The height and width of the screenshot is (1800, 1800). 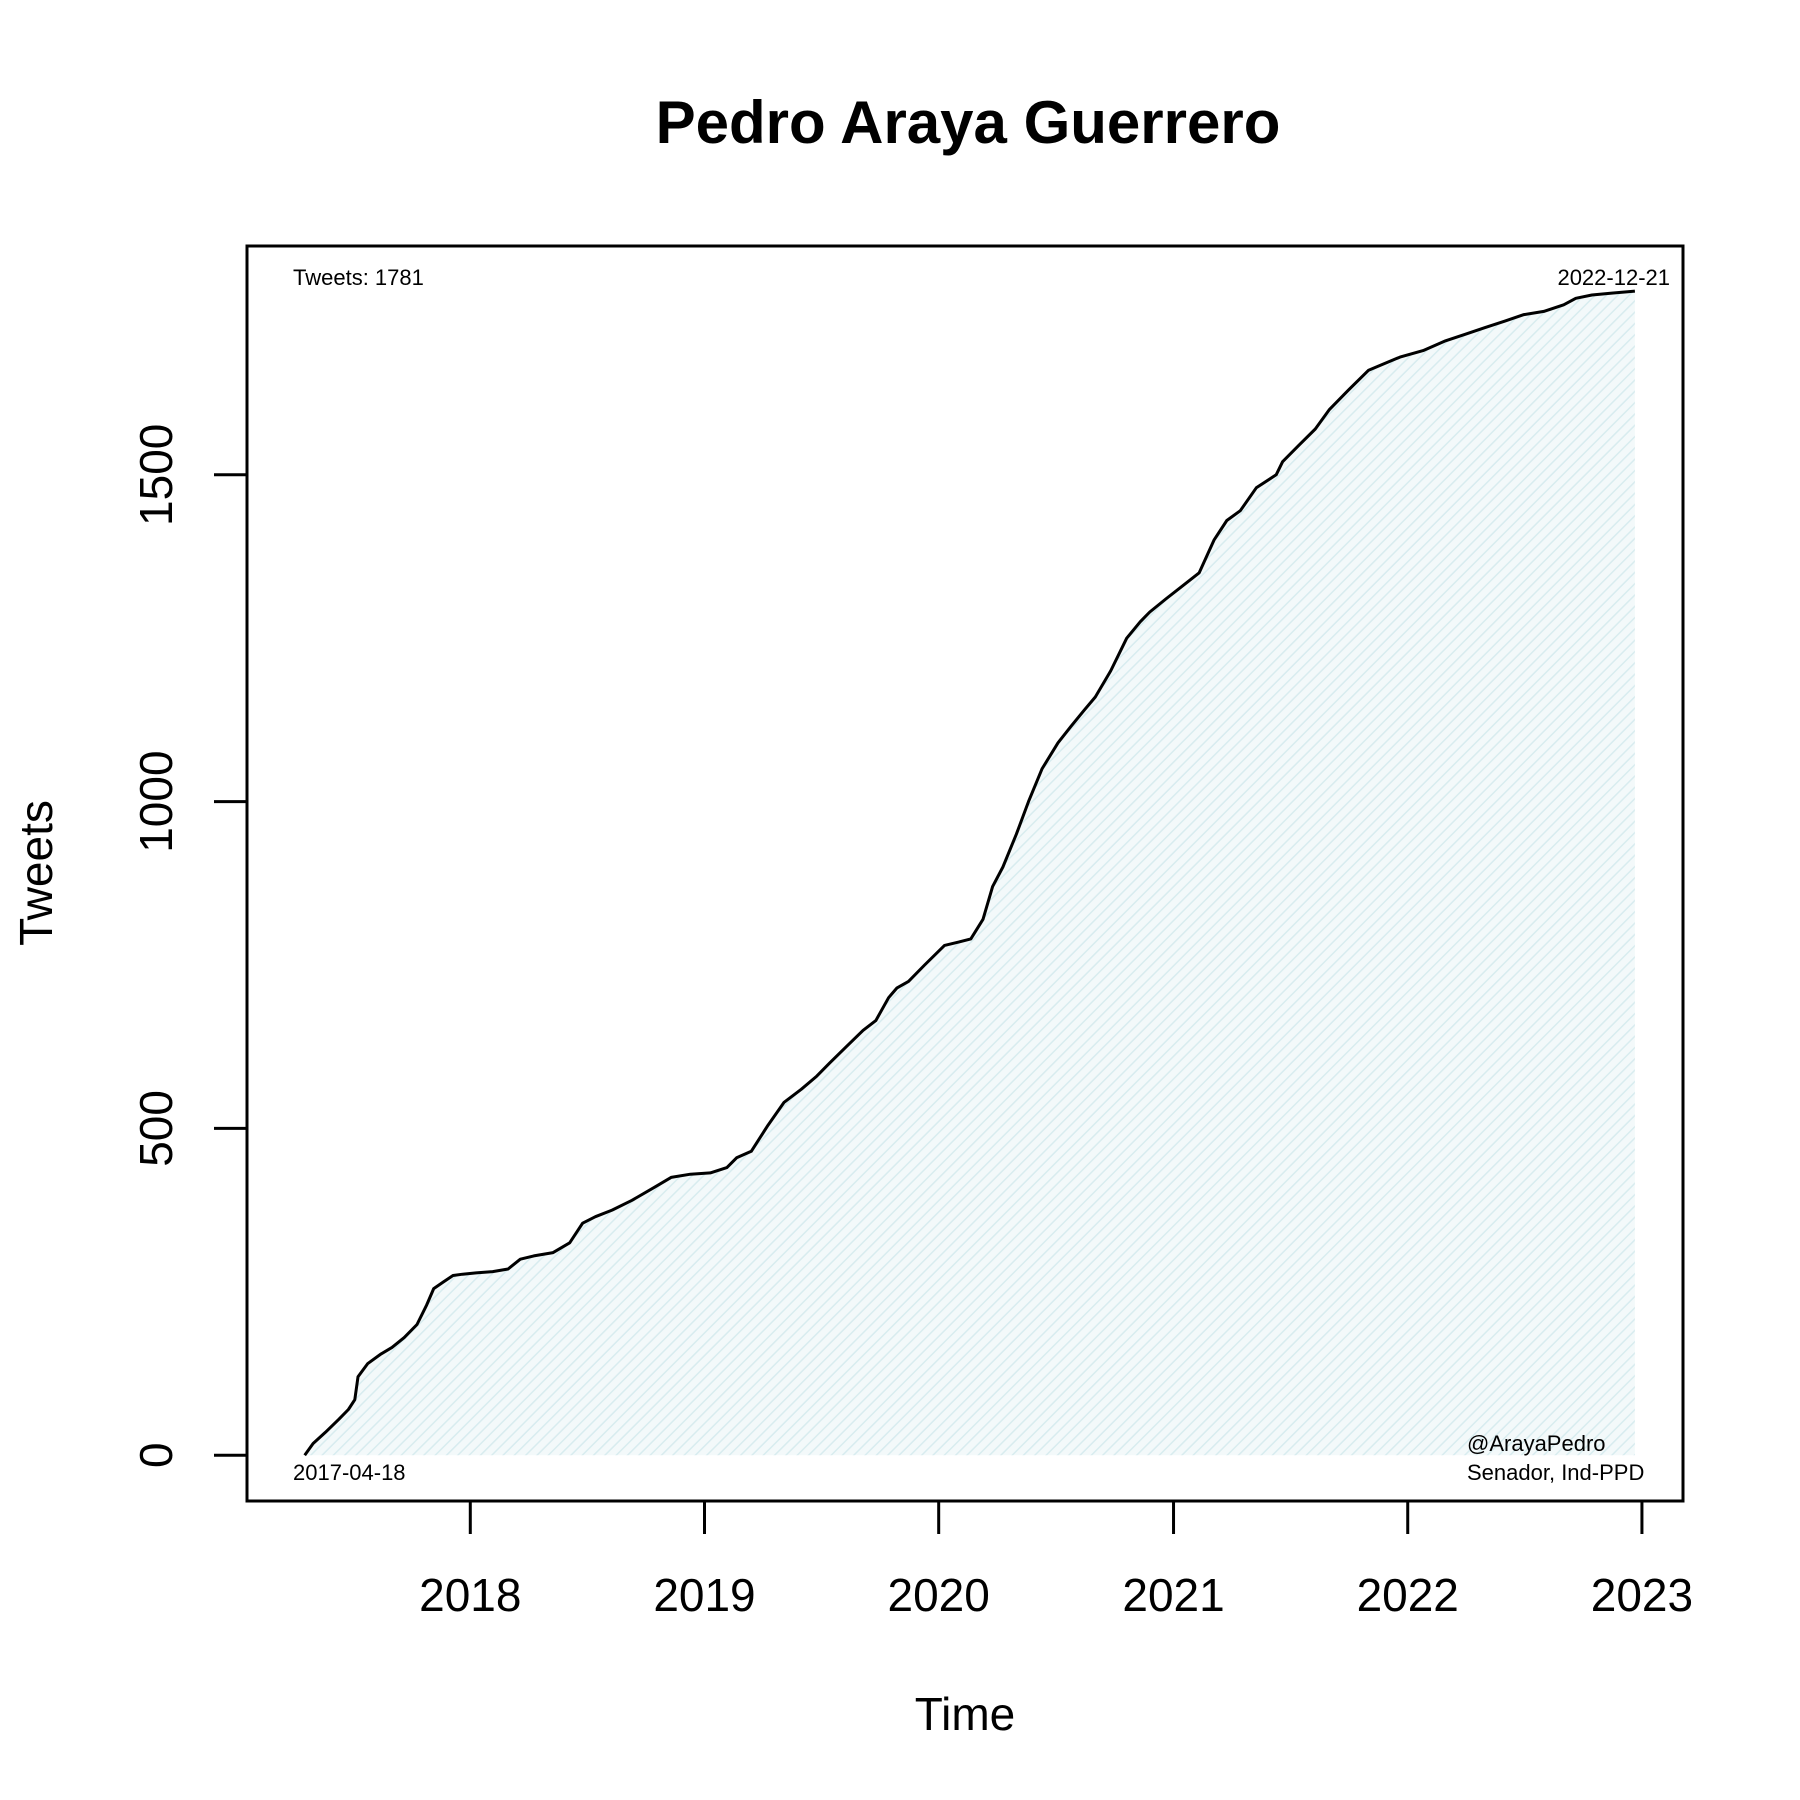 What do you see at coordinates (349, 1472) in the screenshot?
I see `annotation-start-date: 2017-04-18` at bounding box center [349, 1472].